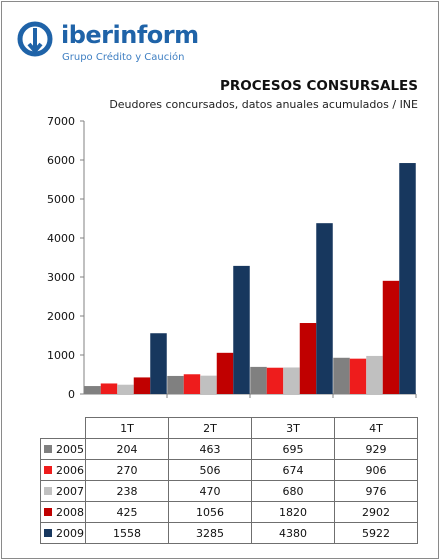 The height and width of the screenshot is (560, 440). I want to click on brand-logo: iberinform Grupo Crédito y Caución, so click(108, 45).